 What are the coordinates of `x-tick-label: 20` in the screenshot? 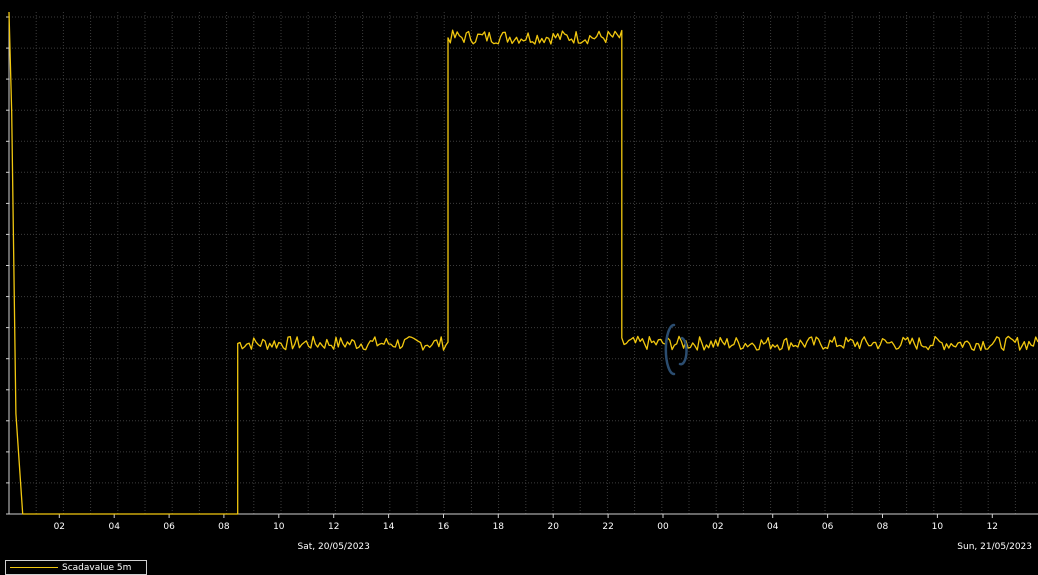 It's located at (553, 527).